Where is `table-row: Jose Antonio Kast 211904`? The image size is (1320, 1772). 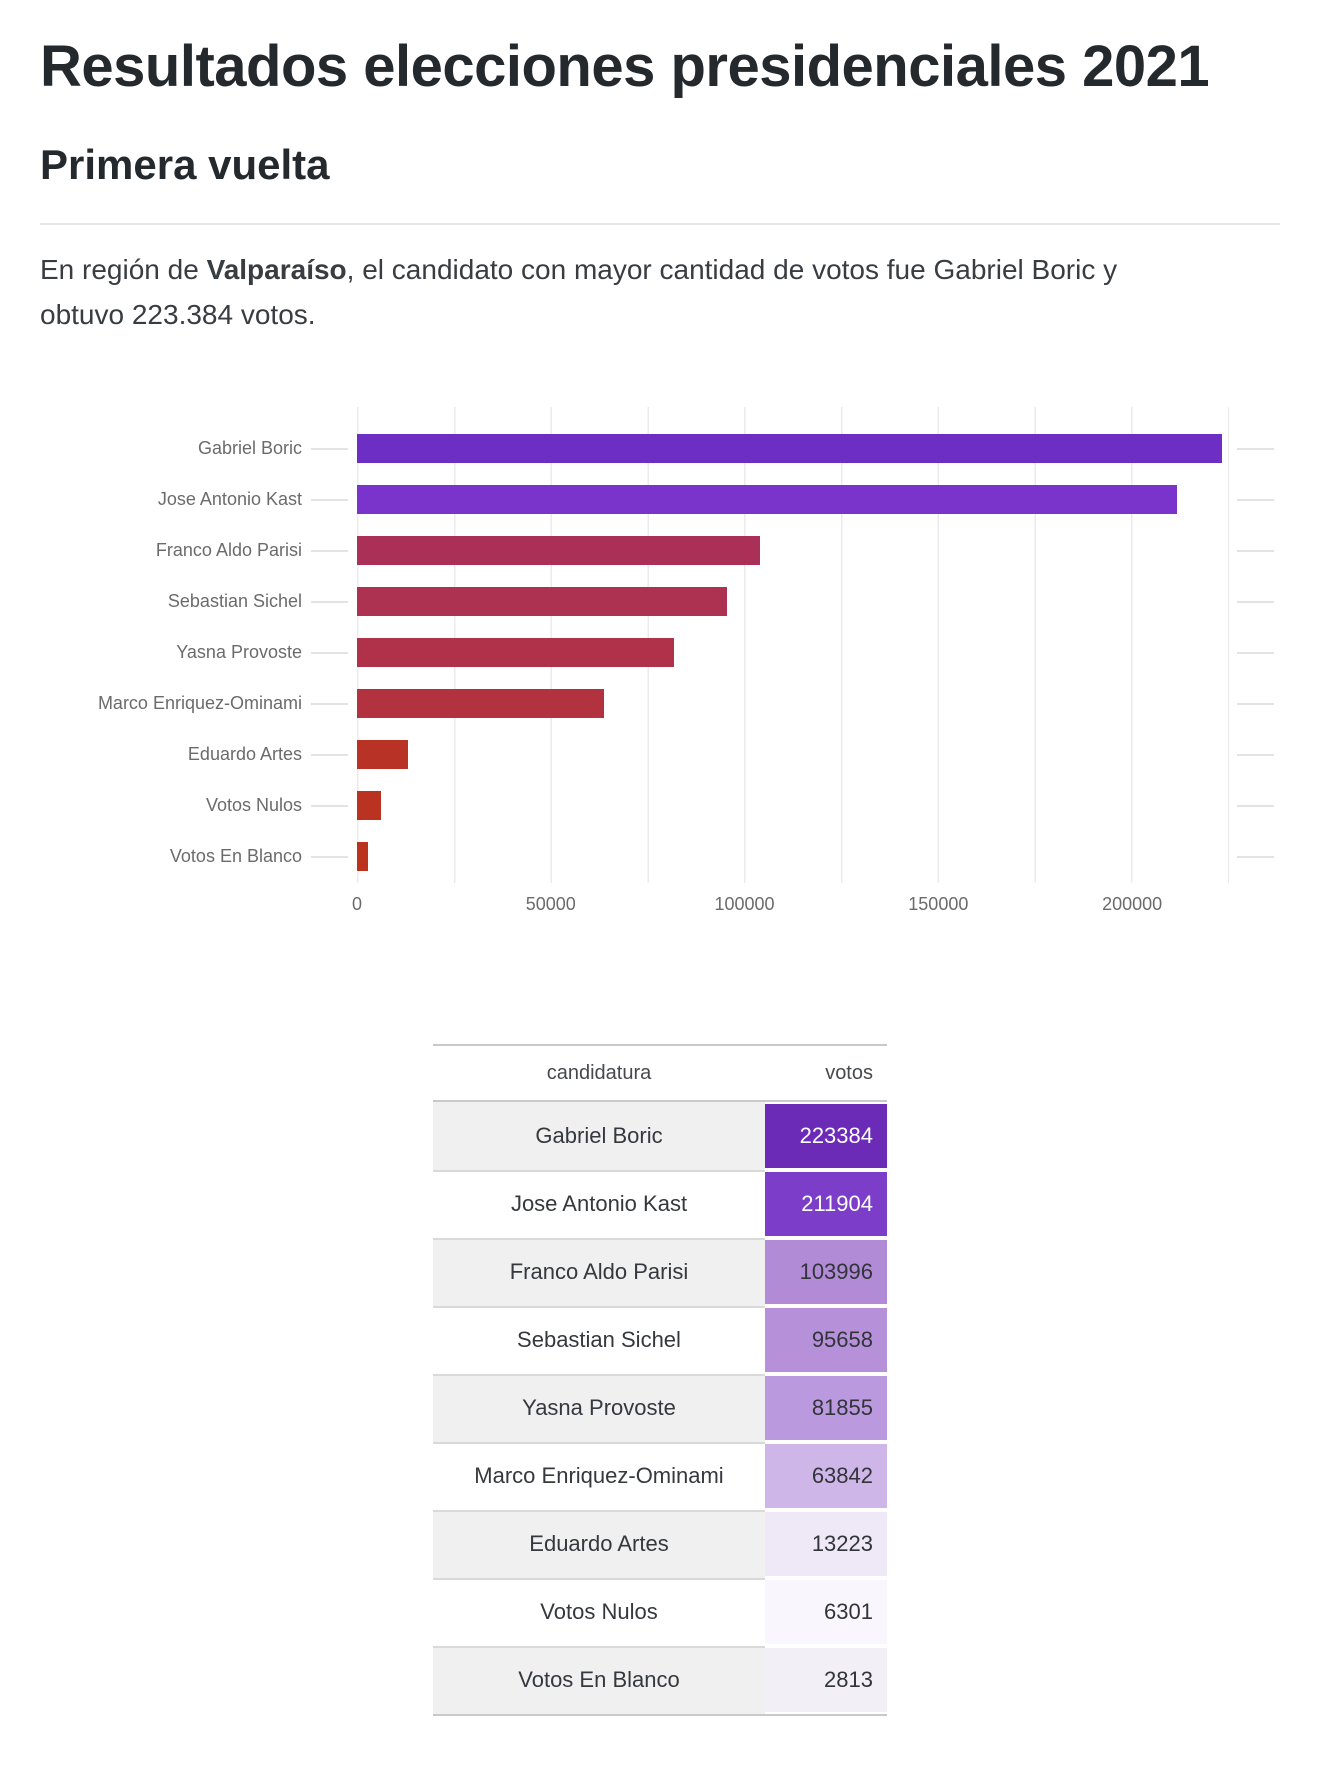
table-row: Jose Antonio Kast 211904 is located at coordinates (660, 1204).